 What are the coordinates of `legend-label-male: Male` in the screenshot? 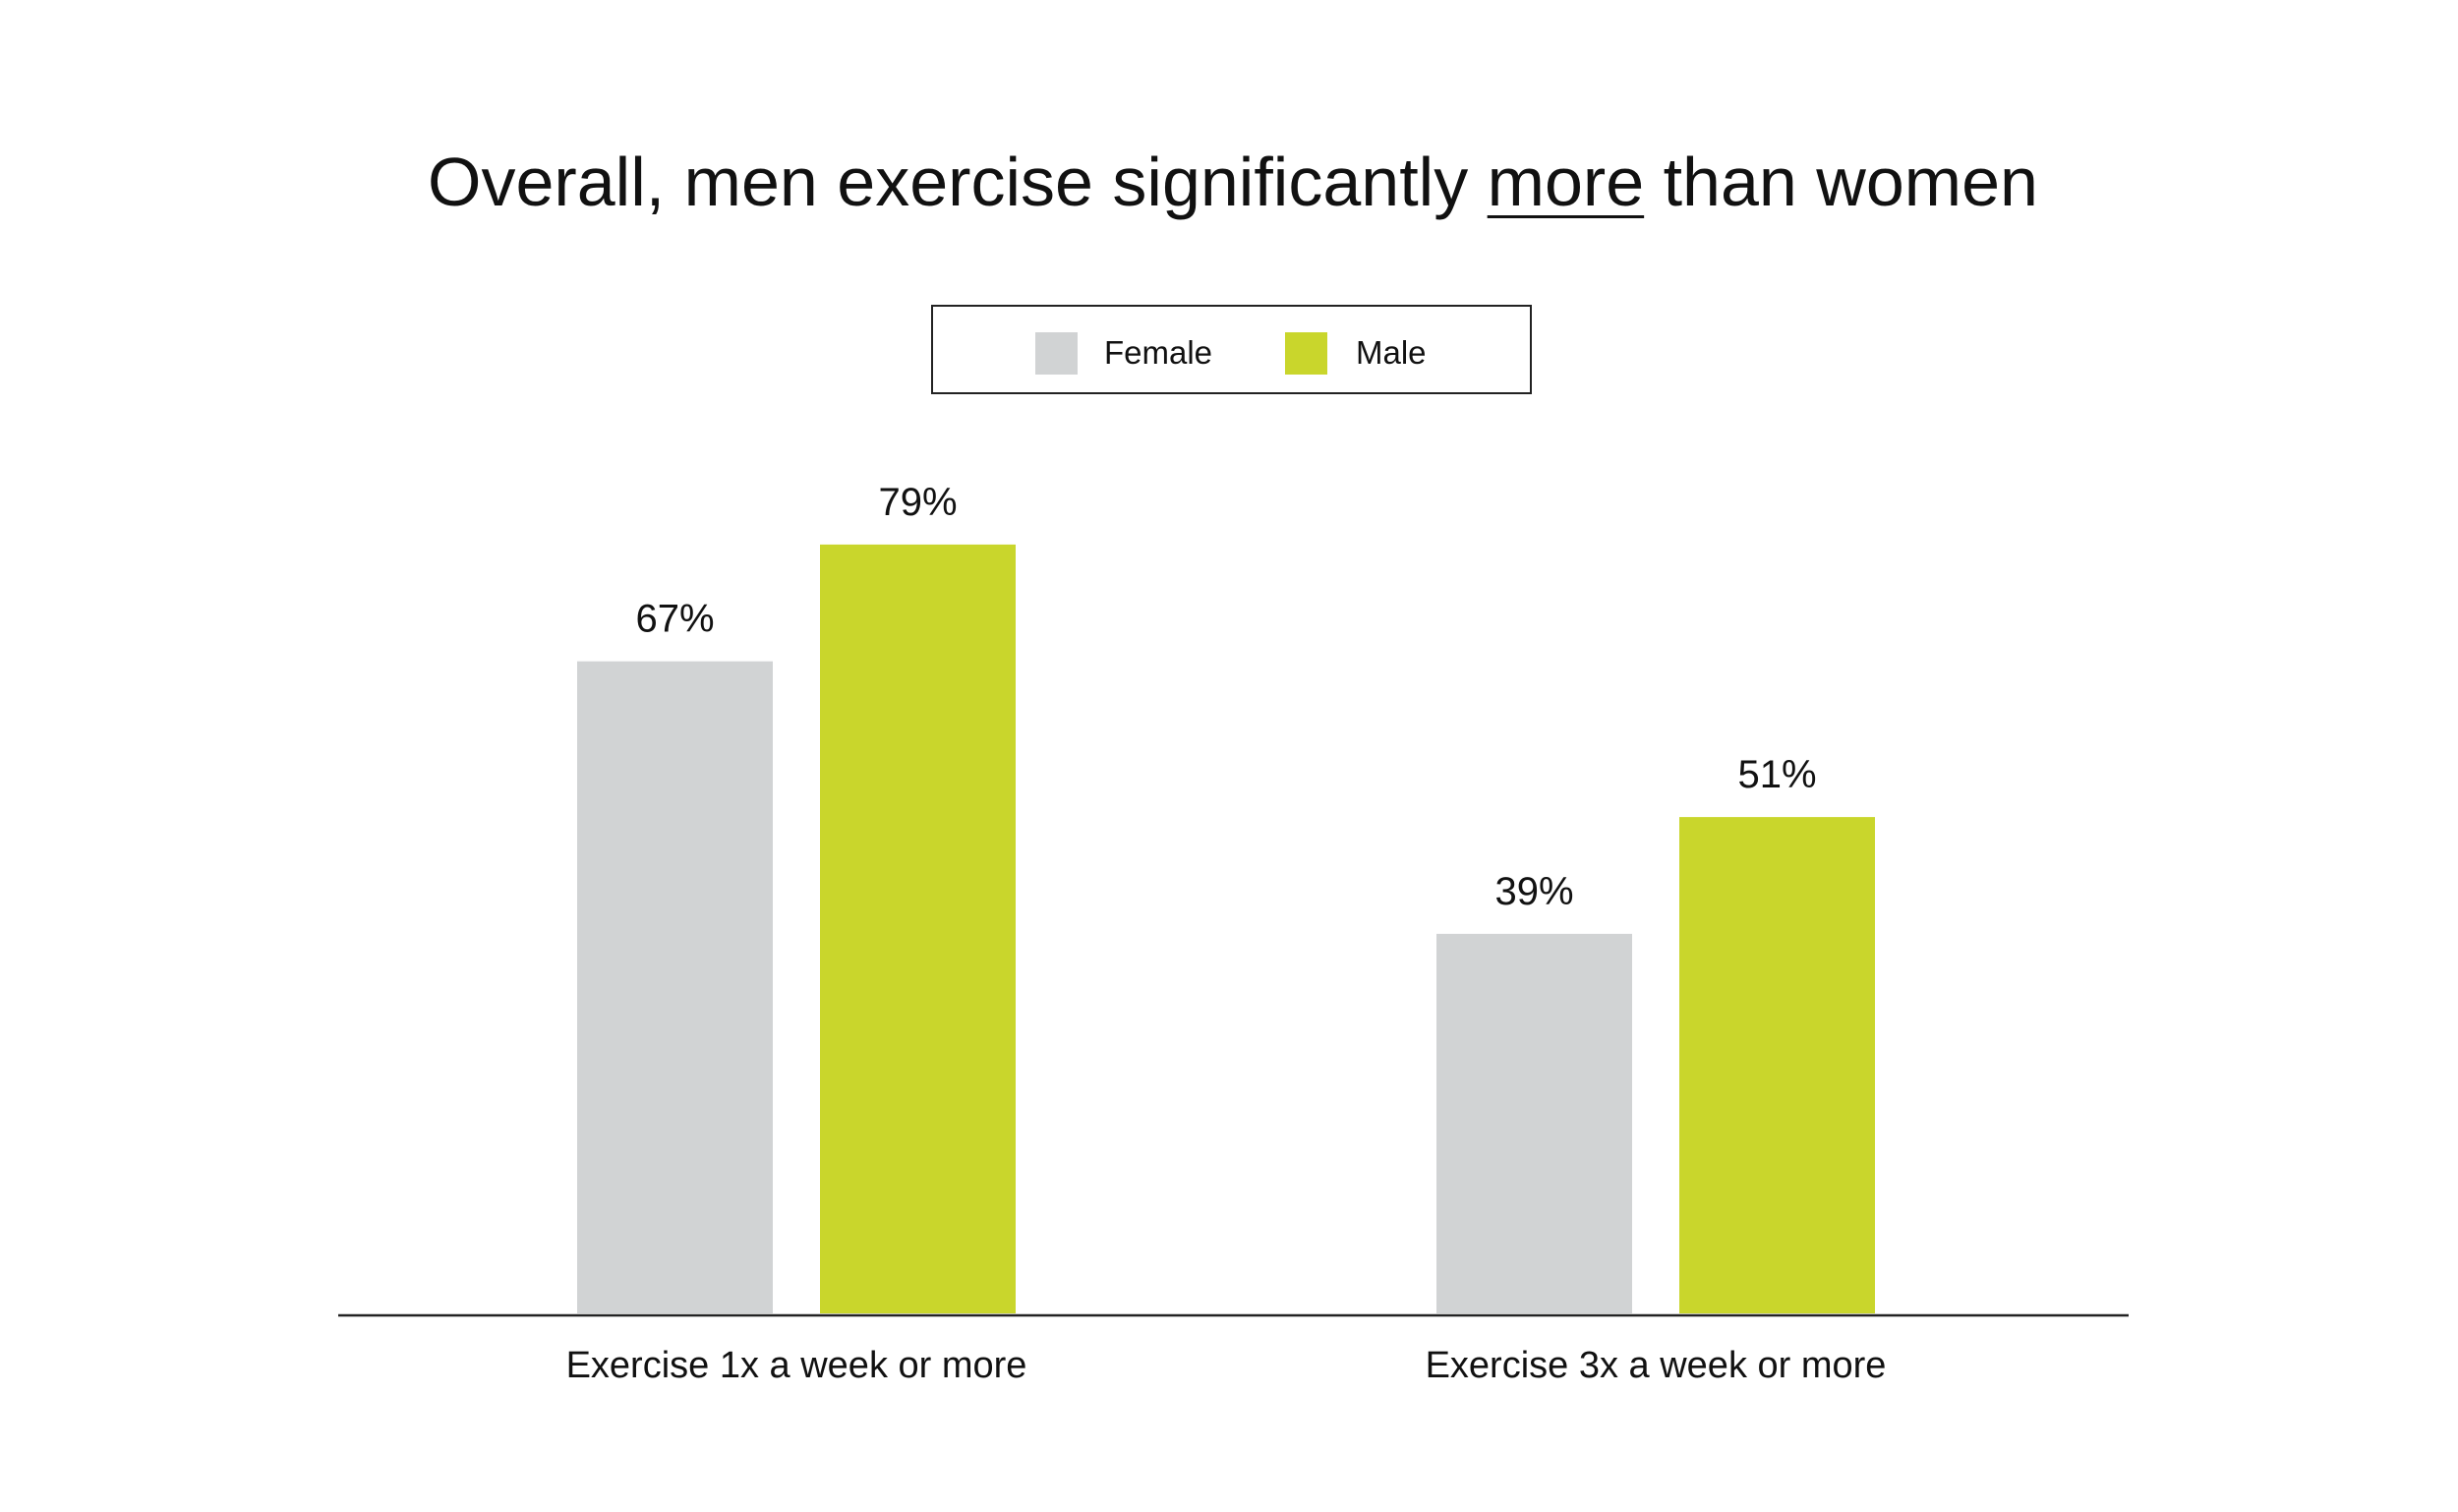 It's located at (1391, 352).